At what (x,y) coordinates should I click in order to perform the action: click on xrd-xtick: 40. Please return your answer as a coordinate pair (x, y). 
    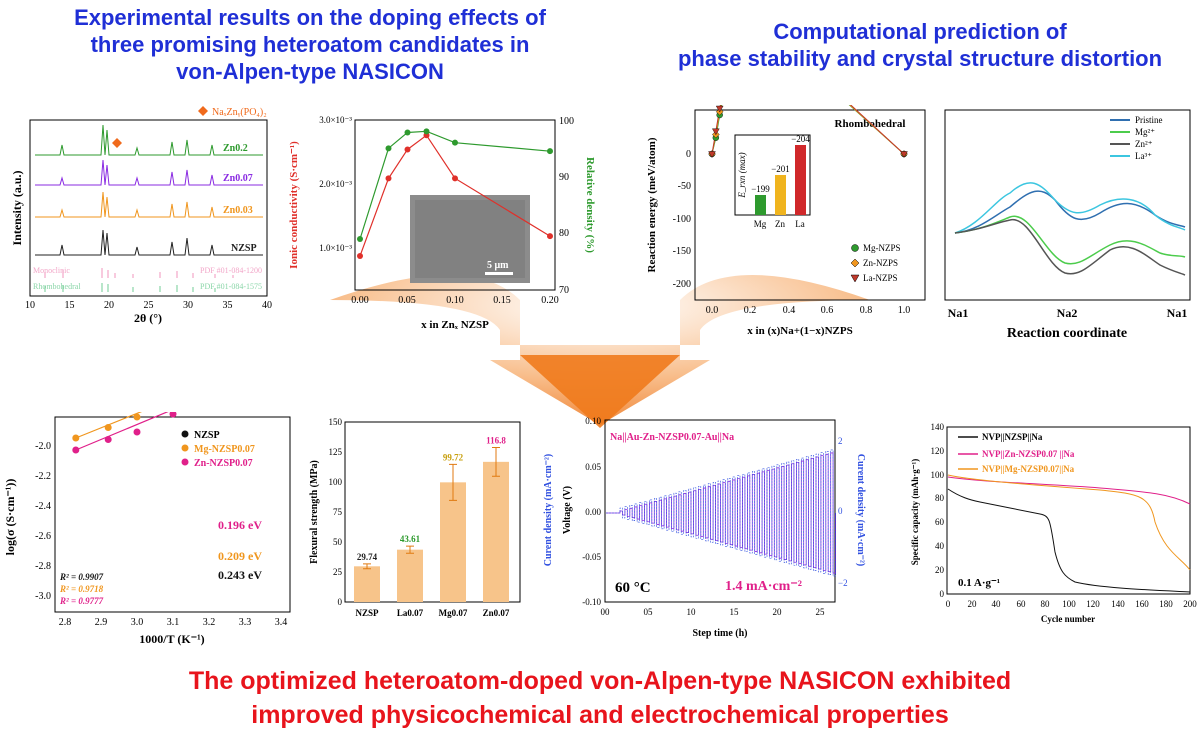
    Looking at the image, I should click on (267, 305).